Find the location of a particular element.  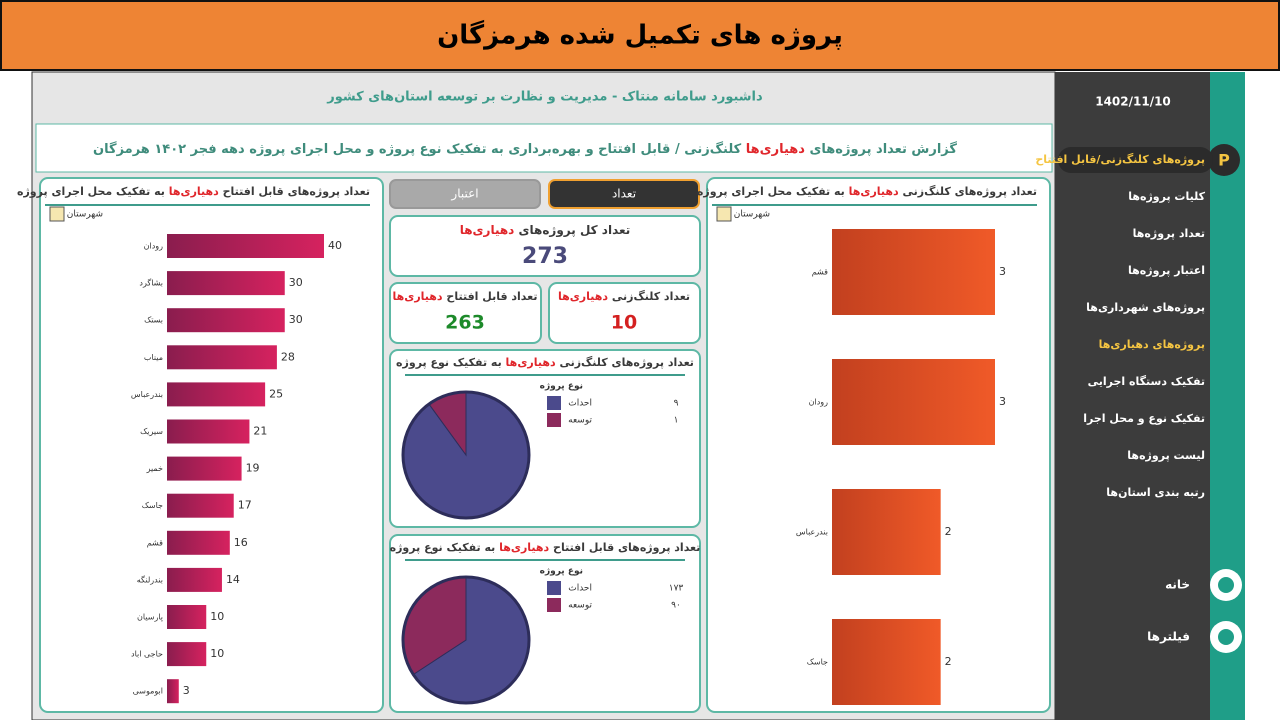

menu-item: پروژه‌های دهیاری‌ها is located at coordinates (1152, 344).